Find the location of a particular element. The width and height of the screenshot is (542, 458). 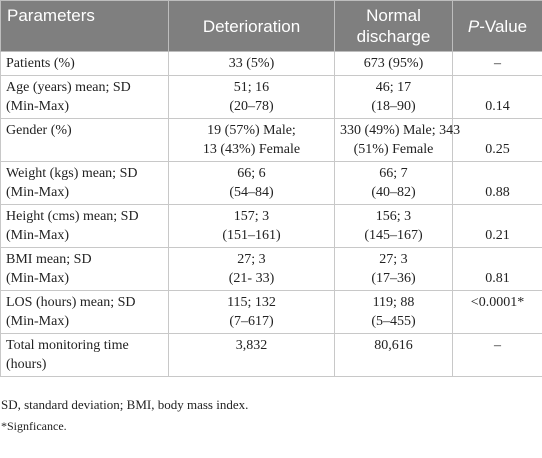

table-cell: 0.21 is located at coordinates (497, 226).